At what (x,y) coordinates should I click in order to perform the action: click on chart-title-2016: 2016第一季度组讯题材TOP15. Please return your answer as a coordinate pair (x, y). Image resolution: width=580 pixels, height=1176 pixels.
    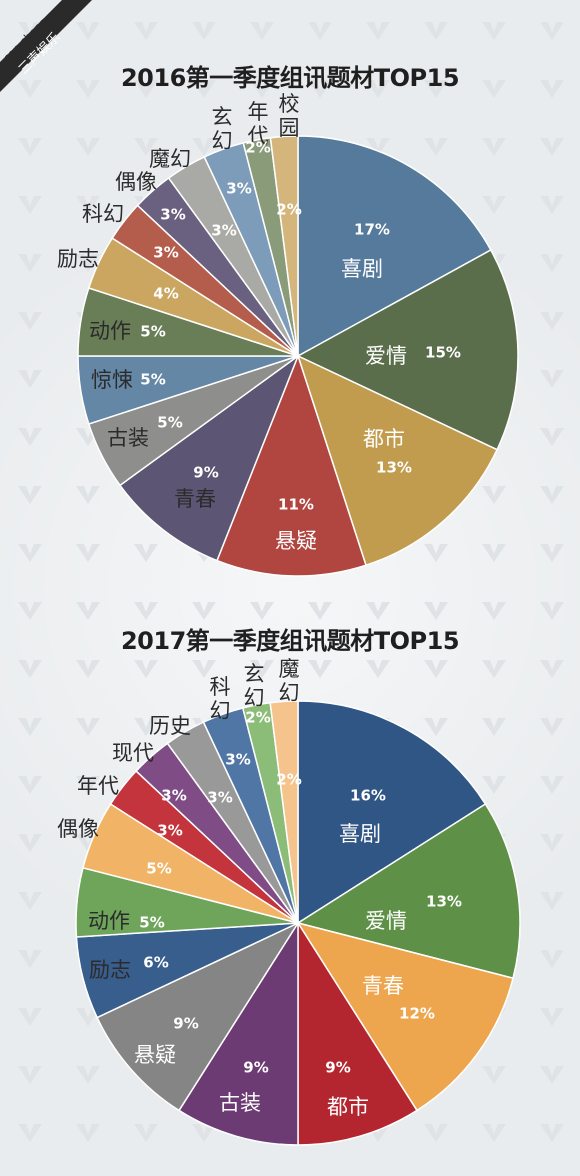
    Looking at the image, I should click on (290, 78).